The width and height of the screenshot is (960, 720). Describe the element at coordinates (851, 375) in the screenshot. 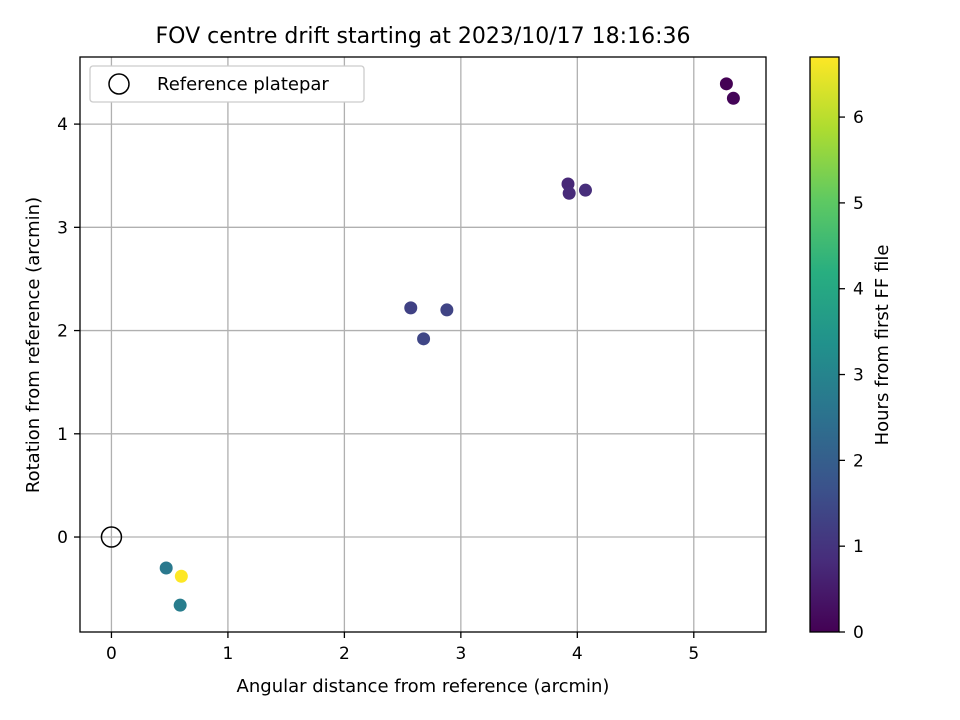

I see `colorbar-ticks: 0 1 2 3 4 5 6` at that location.